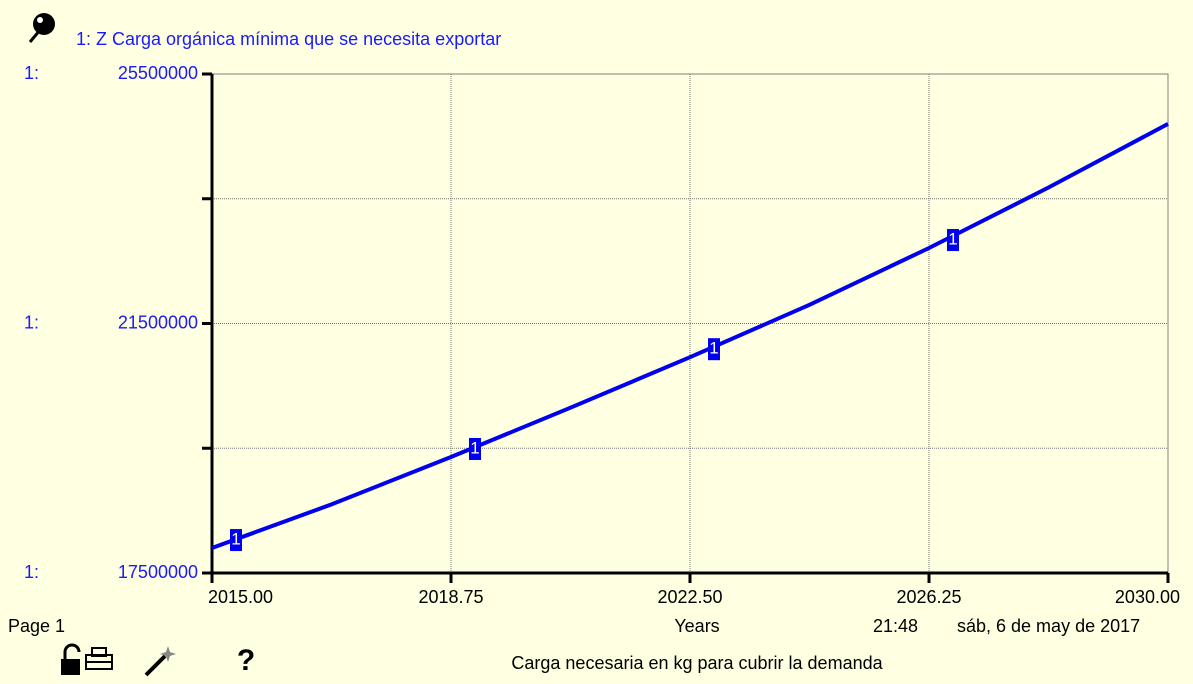 This screenshot has width=1193, height=684. I want to click on x-tick-label: 2022.50, so click(689, 597).